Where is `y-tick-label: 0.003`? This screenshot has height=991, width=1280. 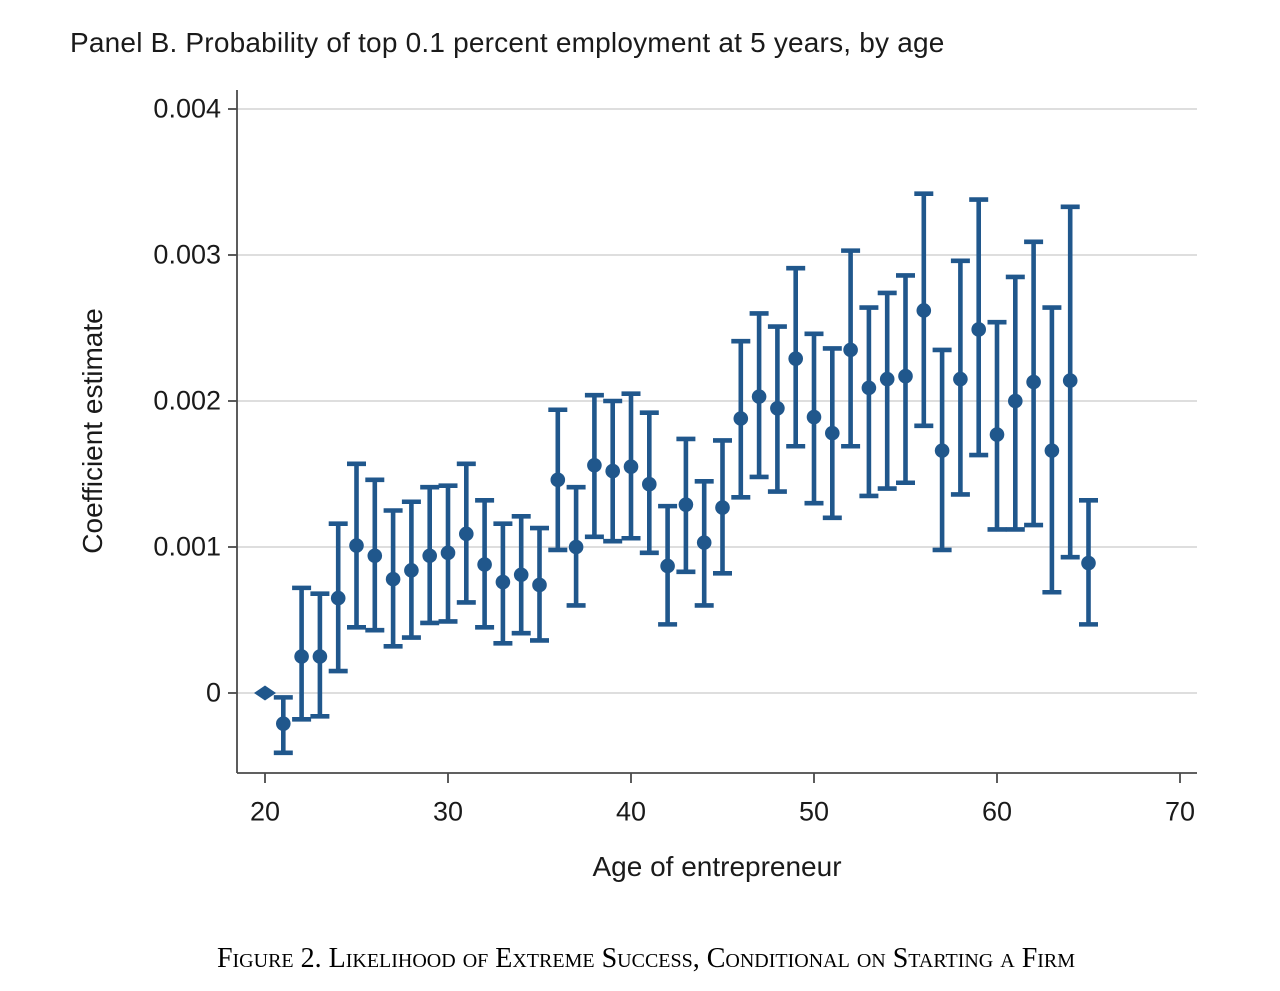 y-tick-label: 0.003 is located at coordinates (187, 254).